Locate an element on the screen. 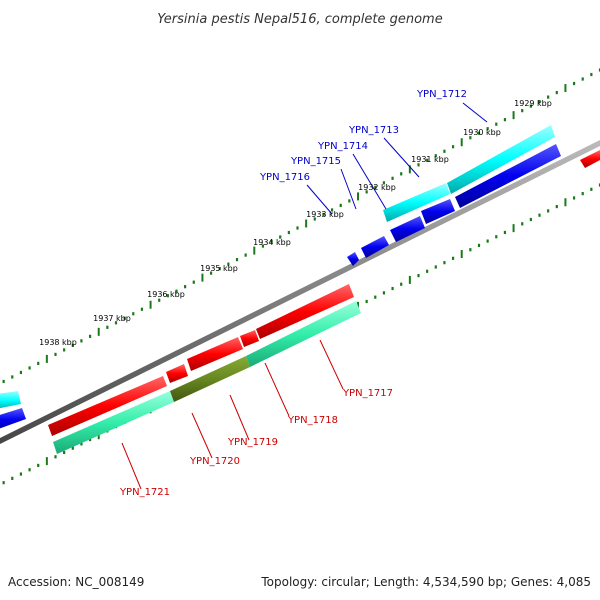 This screenshot has height=600, width=600. scale-label: 1936 kbp is located at coordinates (166, 294).